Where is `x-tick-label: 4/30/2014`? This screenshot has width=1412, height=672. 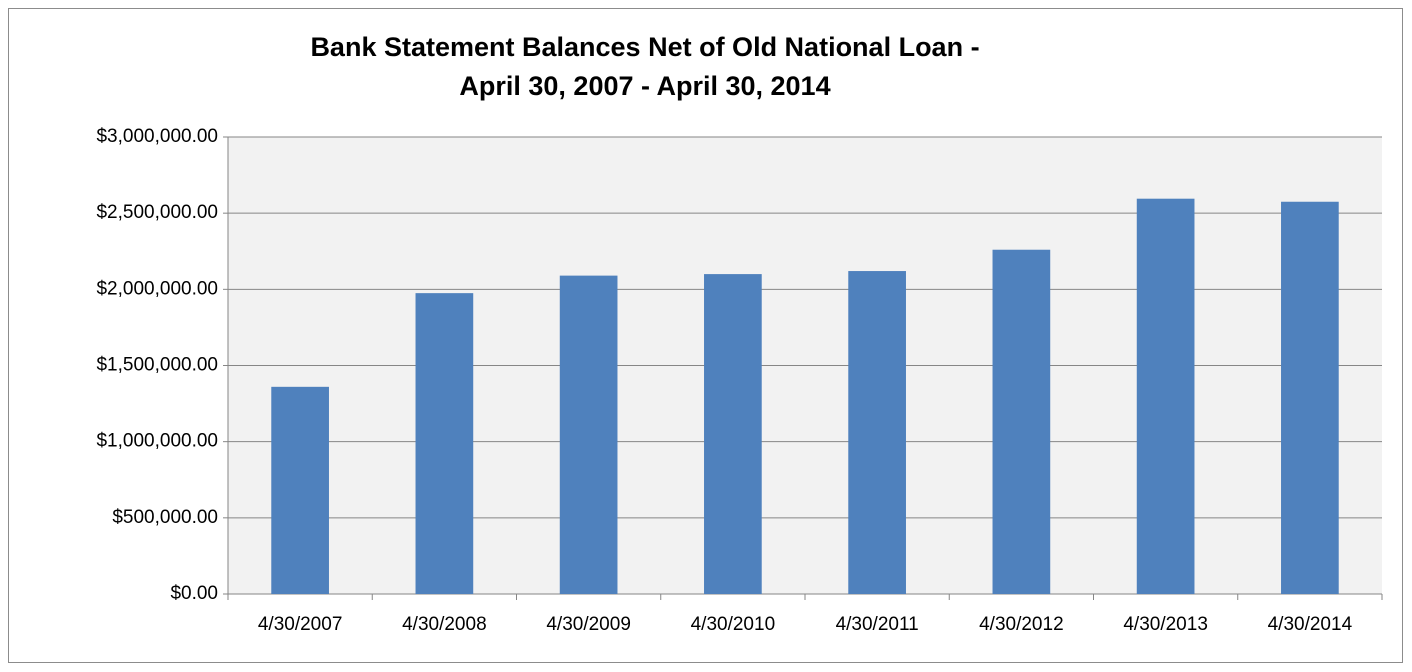
x-tick-label: 4/30/2014 is located at coordinates (1310, 624).